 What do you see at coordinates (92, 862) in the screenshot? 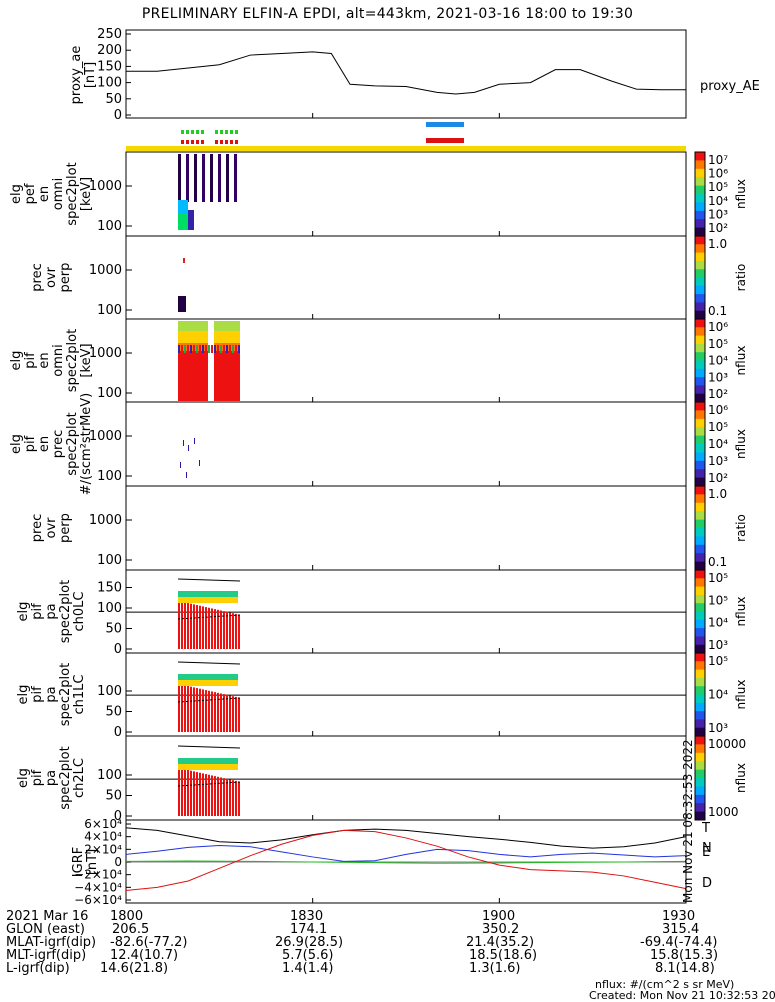
I see `igrf-ylabel: [nT]` at bounding box center [92, 862].